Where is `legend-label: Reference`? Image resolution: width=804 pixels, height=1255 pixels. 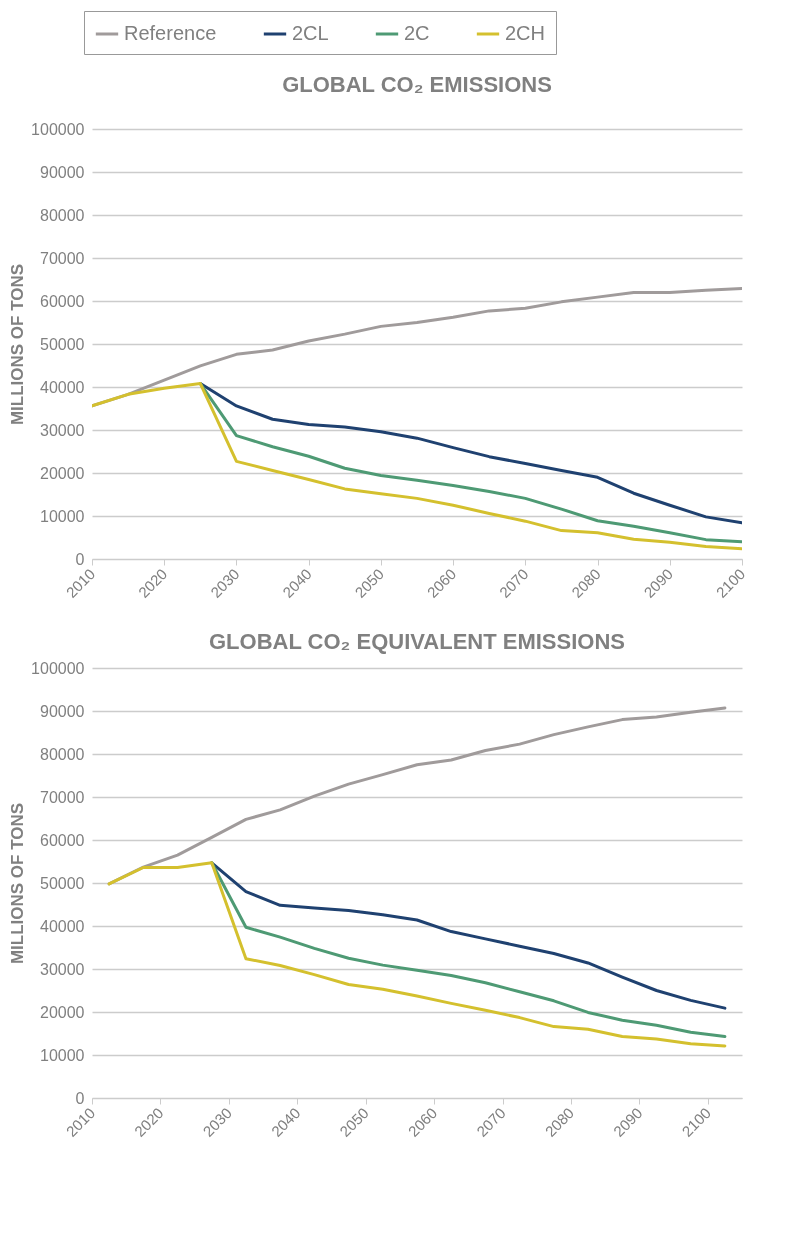 legend-label: Reference is located at coordinates (170, 33).